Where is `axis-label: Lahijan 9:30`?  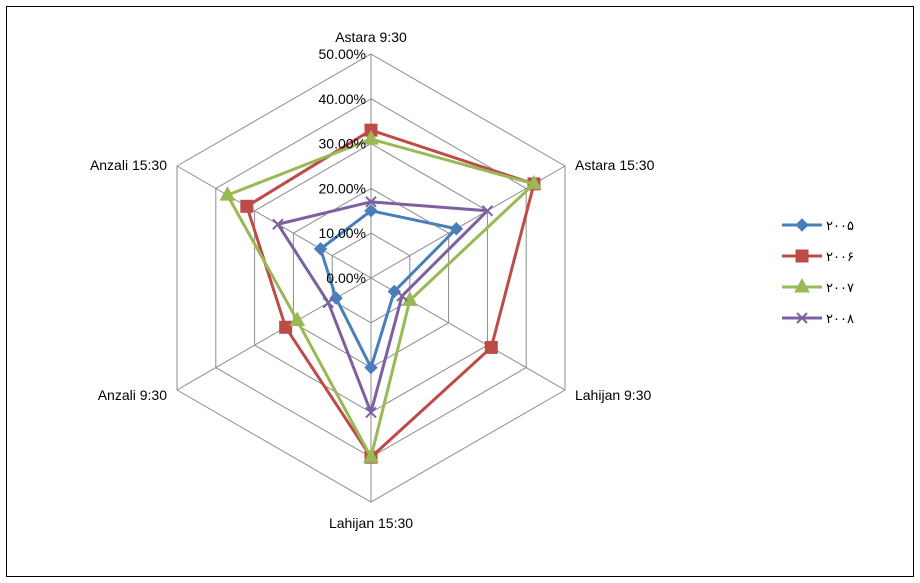
axis-label: Lahijan 9:30 is located at coordinates (613, 395).